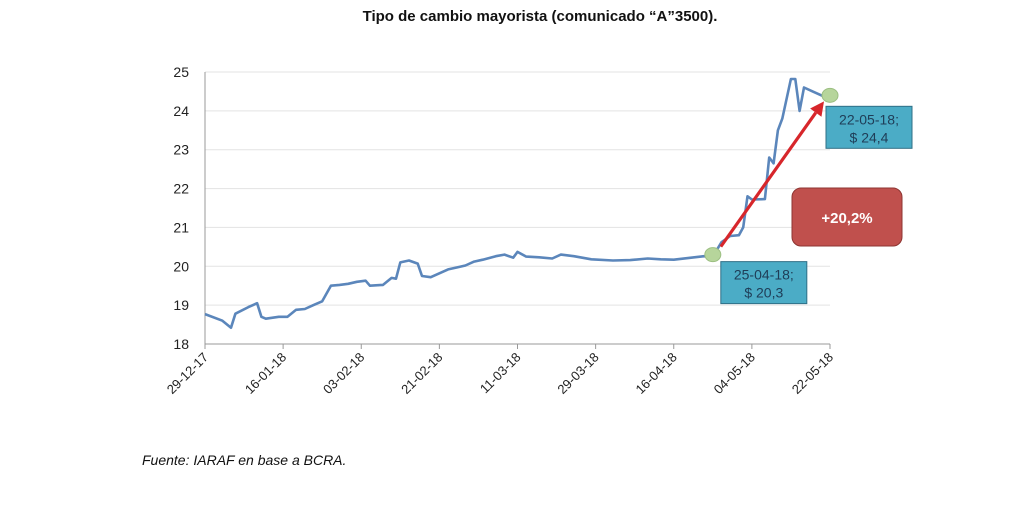 The height and width of the screenshot is (516, 1024). Describe the element at coordinates (181, 111) in the screenshot. I see `y-tick-label: 24` at that location.